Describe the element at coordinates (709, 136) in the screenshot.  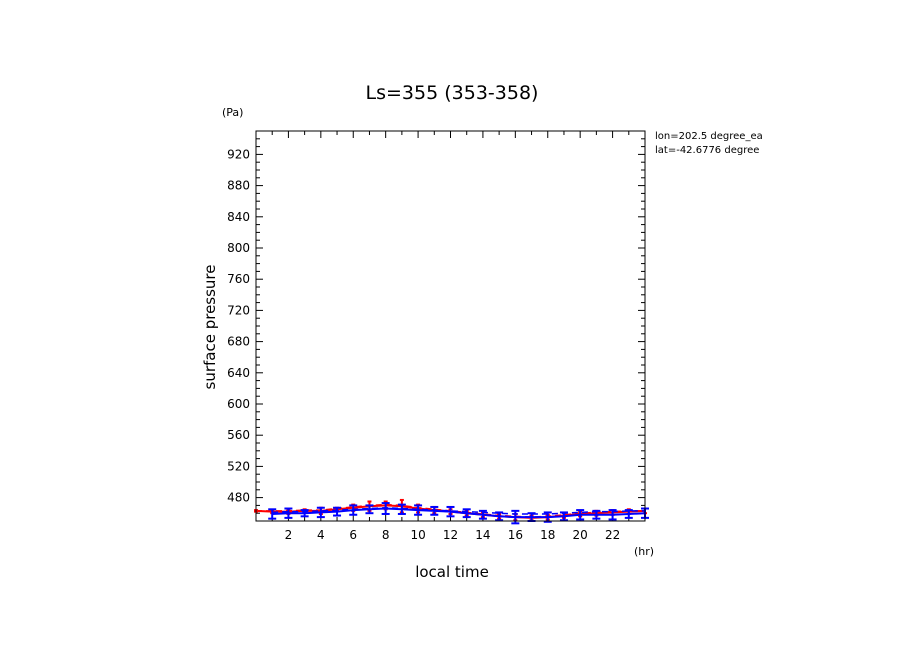
I see `annotation-lon: lon=202.5 degree_ea` at that location.